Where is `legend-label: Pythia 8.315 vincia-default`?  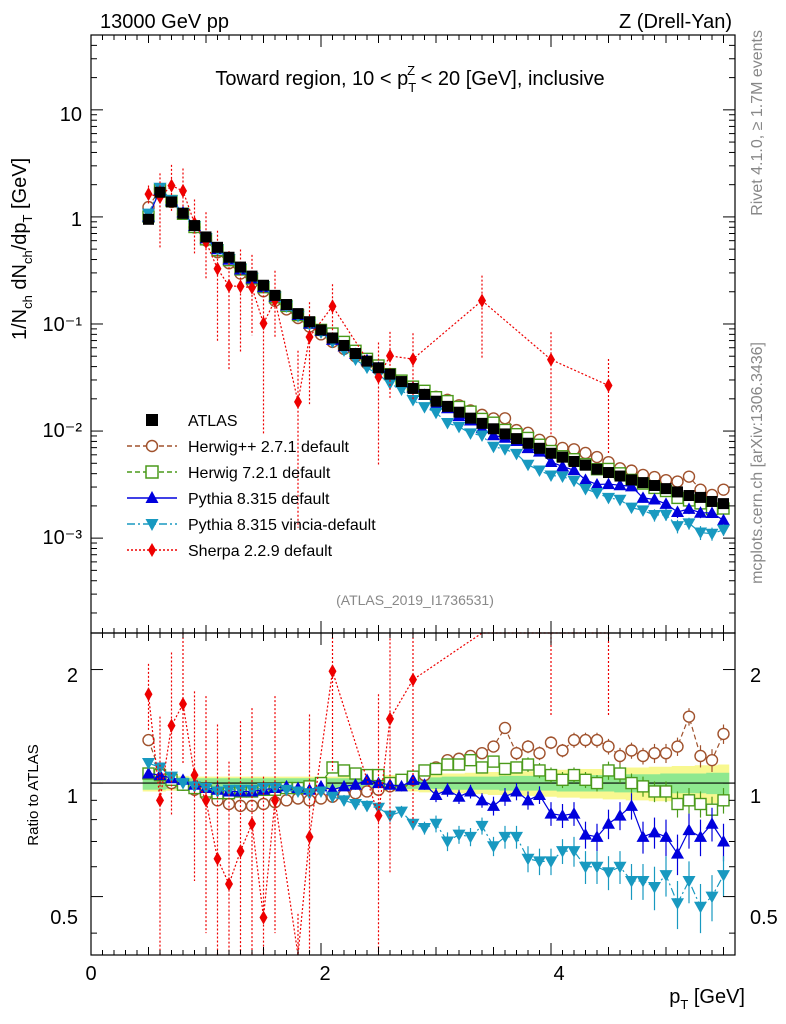
legend-label: Pythia 8.315 vincia-default is located at coordinates (282, 525).